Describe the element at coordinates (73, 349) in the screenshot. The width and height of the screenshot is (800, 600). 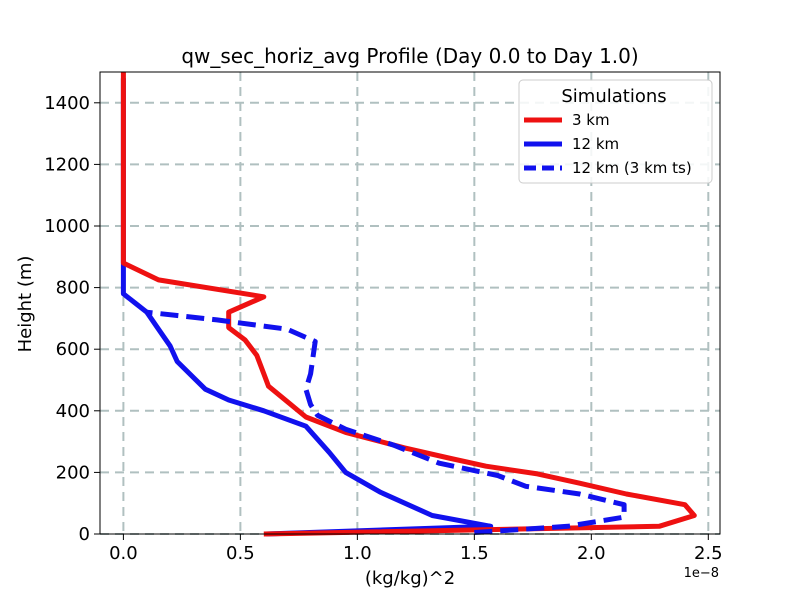
I see `y-tick-label: 600` at that location.